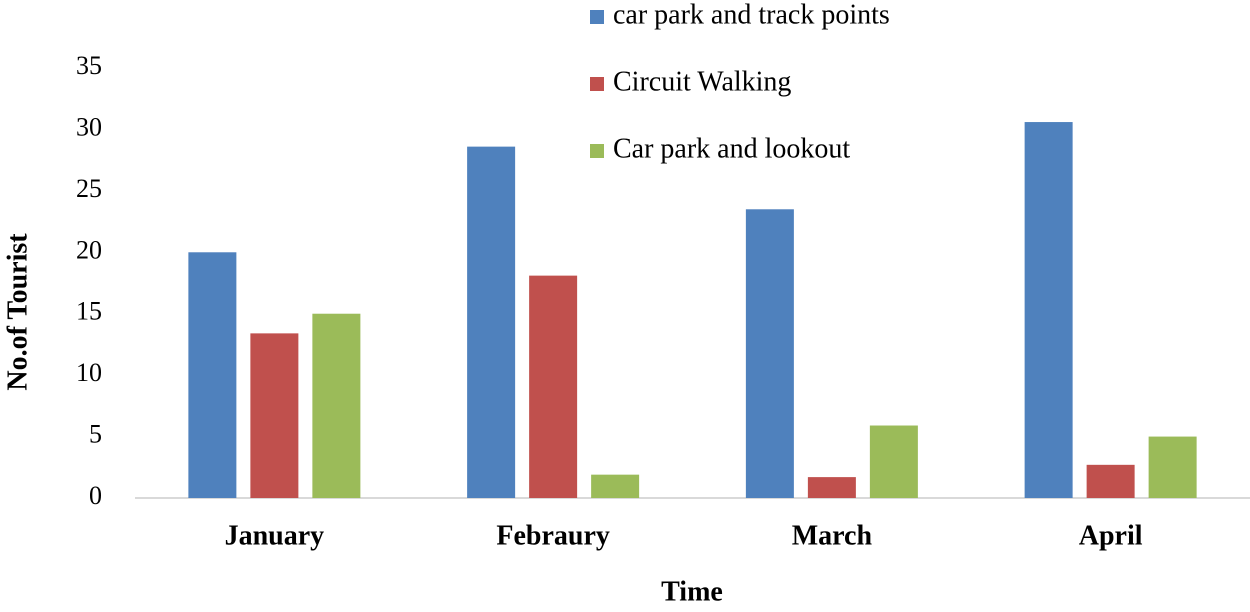 This screenshot has height=612, width=1250. Describe the element at coordinates (17, 312) in the screenshot. I see `y-axis-title: No.of Tourist` at that location.